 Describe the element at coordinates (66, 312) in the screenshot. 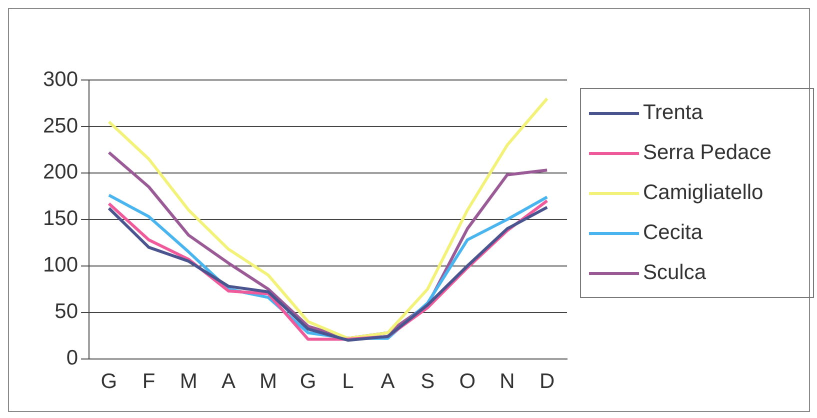

I see `y-tick-label: 50` at that location.